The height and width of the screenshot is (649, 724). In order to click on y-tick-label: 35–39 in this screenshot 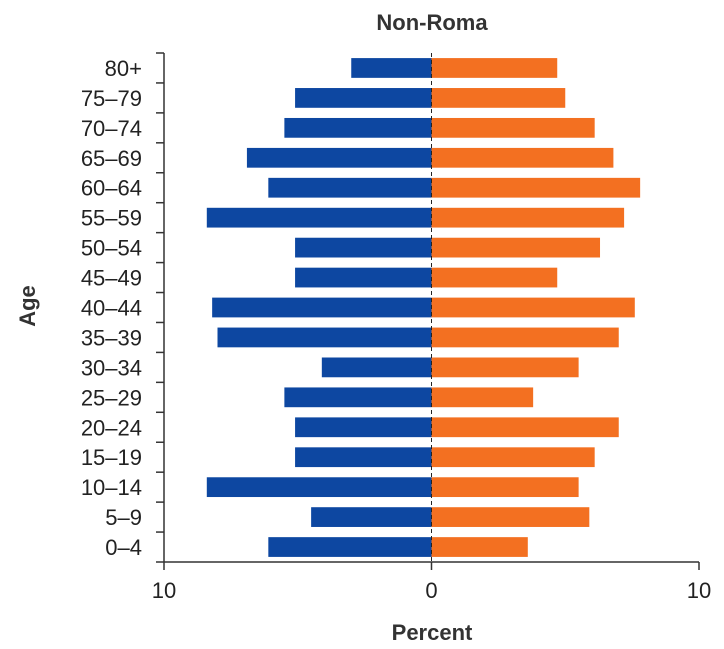, I will do `click(111, 337)`.